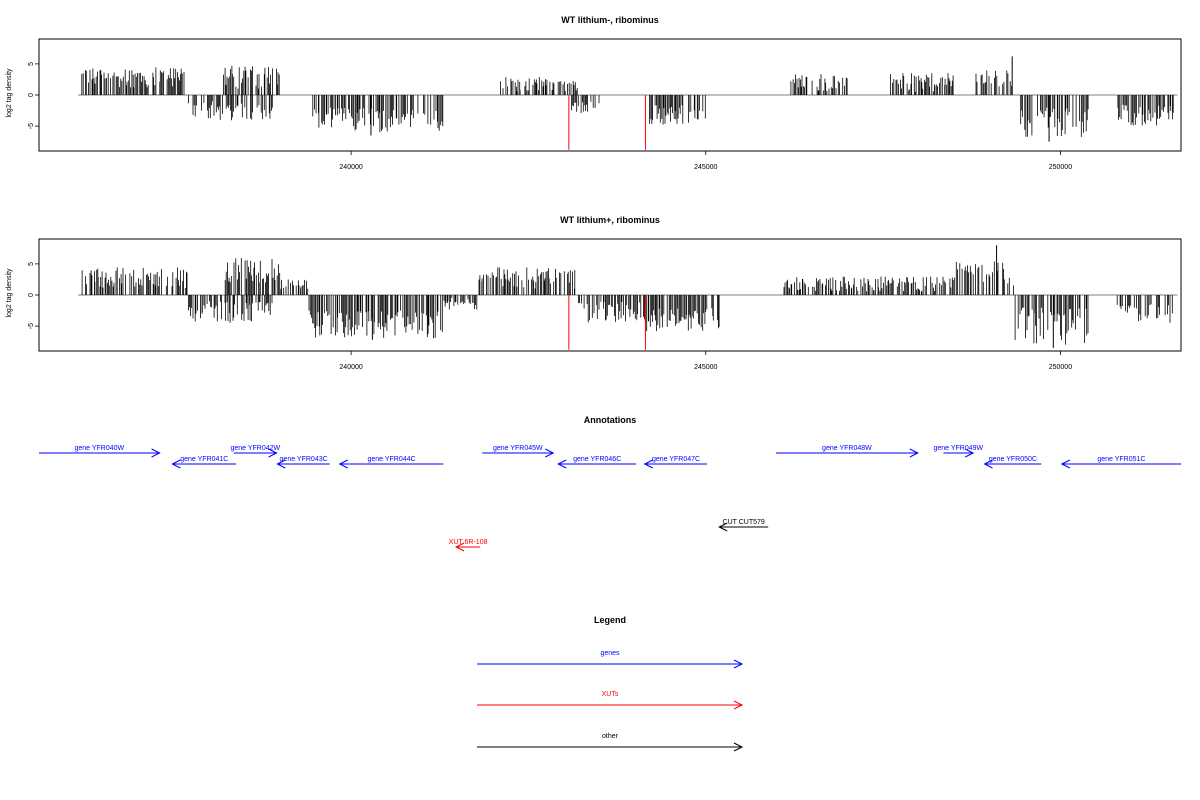 The image size is (1200, 800). Describe the element at coordinates (610, 420) in the screenshot. I see `annotations-title: Annotations` at that location.